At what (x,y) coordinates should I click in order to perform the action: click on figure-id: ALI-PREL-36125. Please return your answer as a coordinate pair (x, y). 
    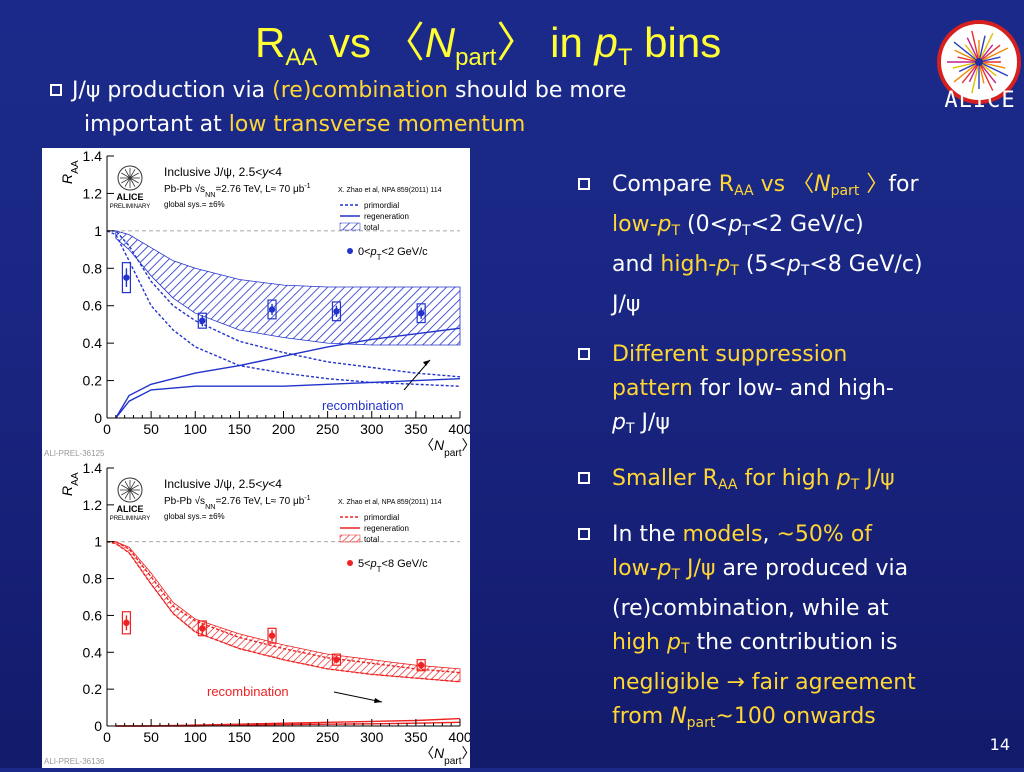
    Looking at the image, I should click on (74, 453).